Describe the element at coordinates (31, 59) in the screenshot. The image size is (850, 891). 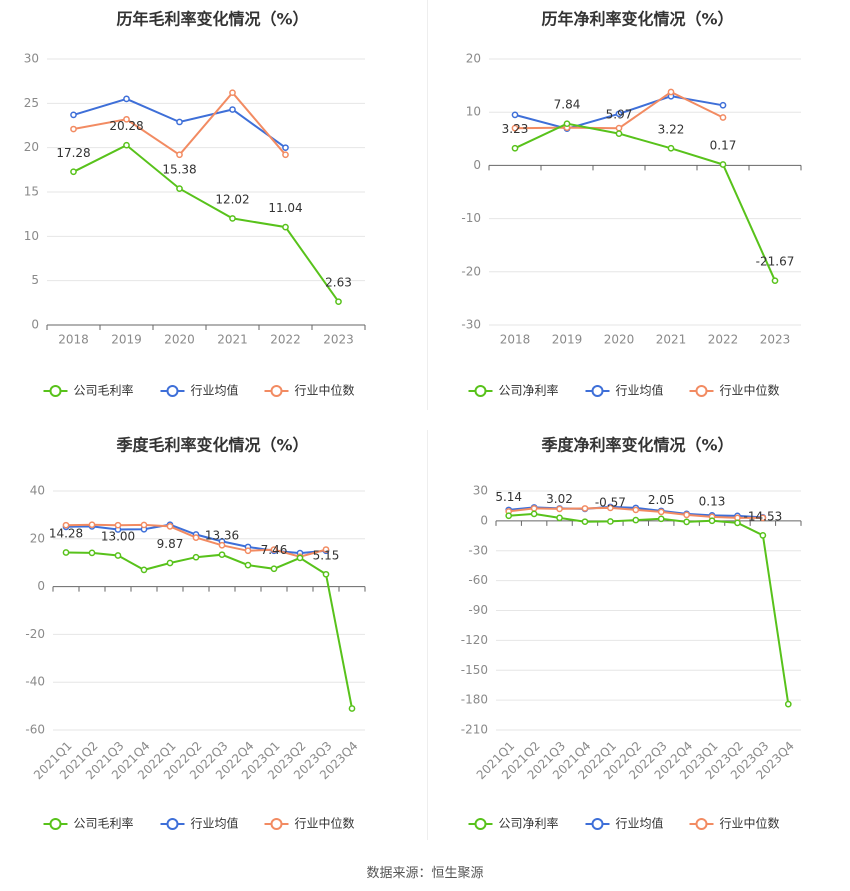
I see `y-tick-label: 30` at that location.